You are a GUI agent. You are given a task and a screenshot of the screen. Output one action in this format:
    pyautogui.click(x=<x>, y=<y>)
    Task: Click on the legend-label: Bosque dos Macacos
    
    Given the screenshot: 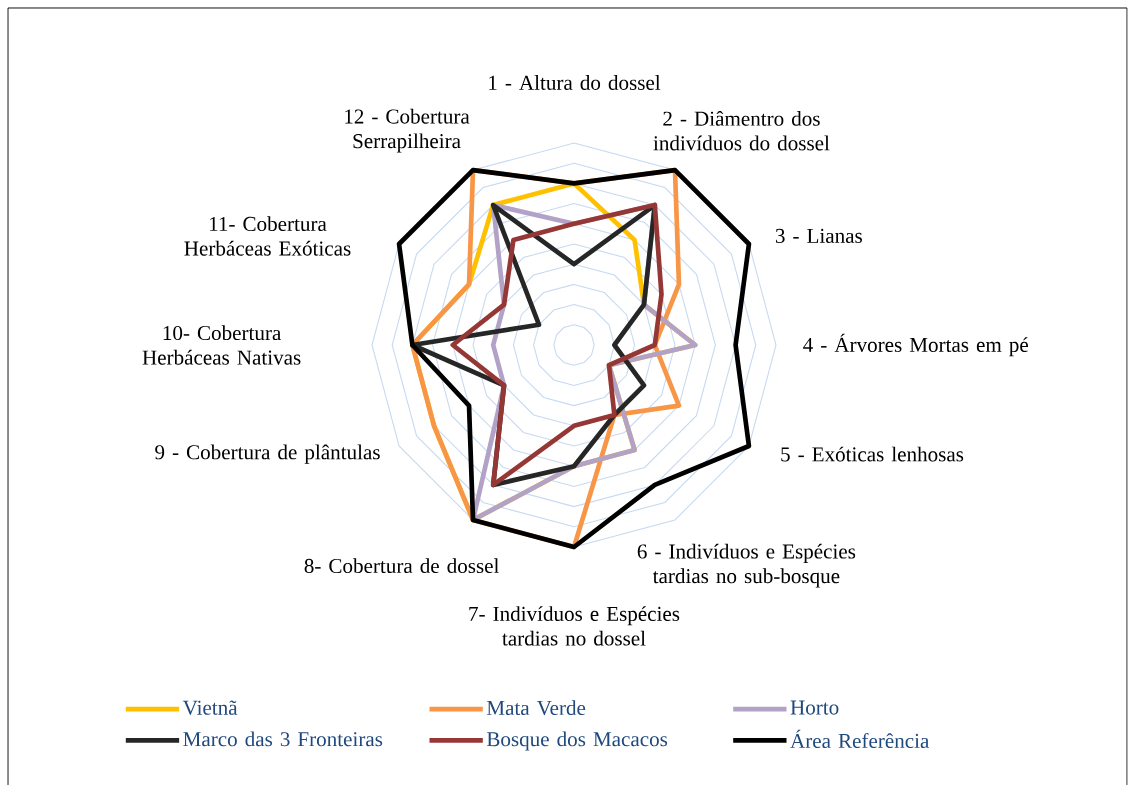 What is the action you would take?
    pyautogui.click(x=577, y=741)
    